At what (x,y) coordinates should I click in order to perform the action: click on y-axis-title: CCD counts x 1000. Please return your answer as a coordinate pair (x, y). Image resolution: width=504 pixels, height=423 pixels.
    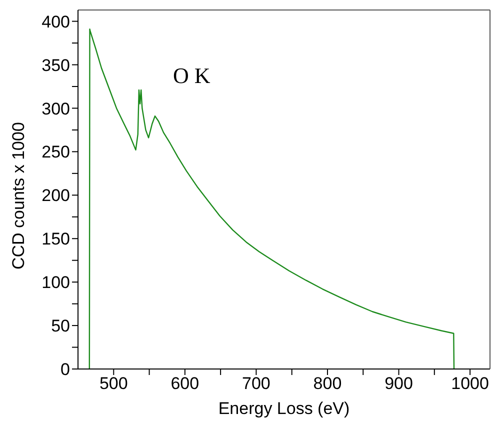
    Looking at the image, I should click on (18, 196).